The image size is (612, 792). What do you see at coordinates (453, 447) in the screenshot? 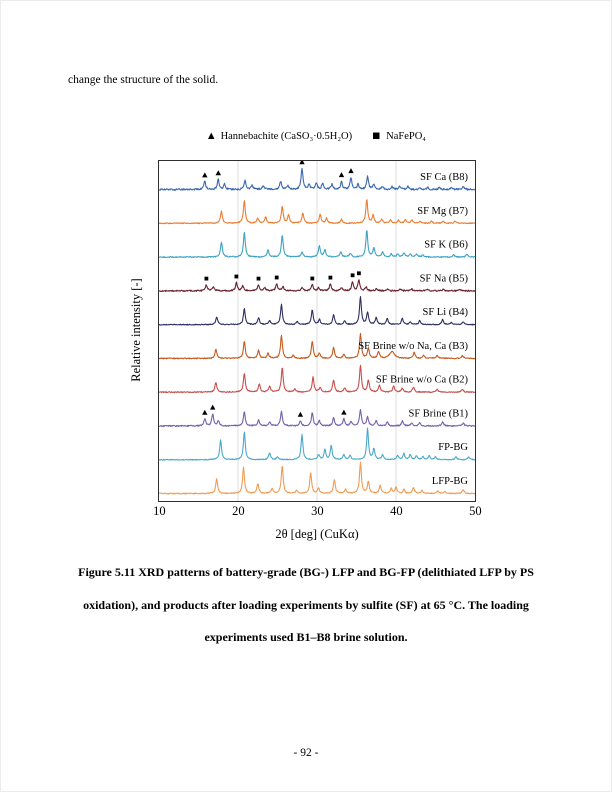
I see `trace-label: FP-BG` at bounding box center [453, 447].